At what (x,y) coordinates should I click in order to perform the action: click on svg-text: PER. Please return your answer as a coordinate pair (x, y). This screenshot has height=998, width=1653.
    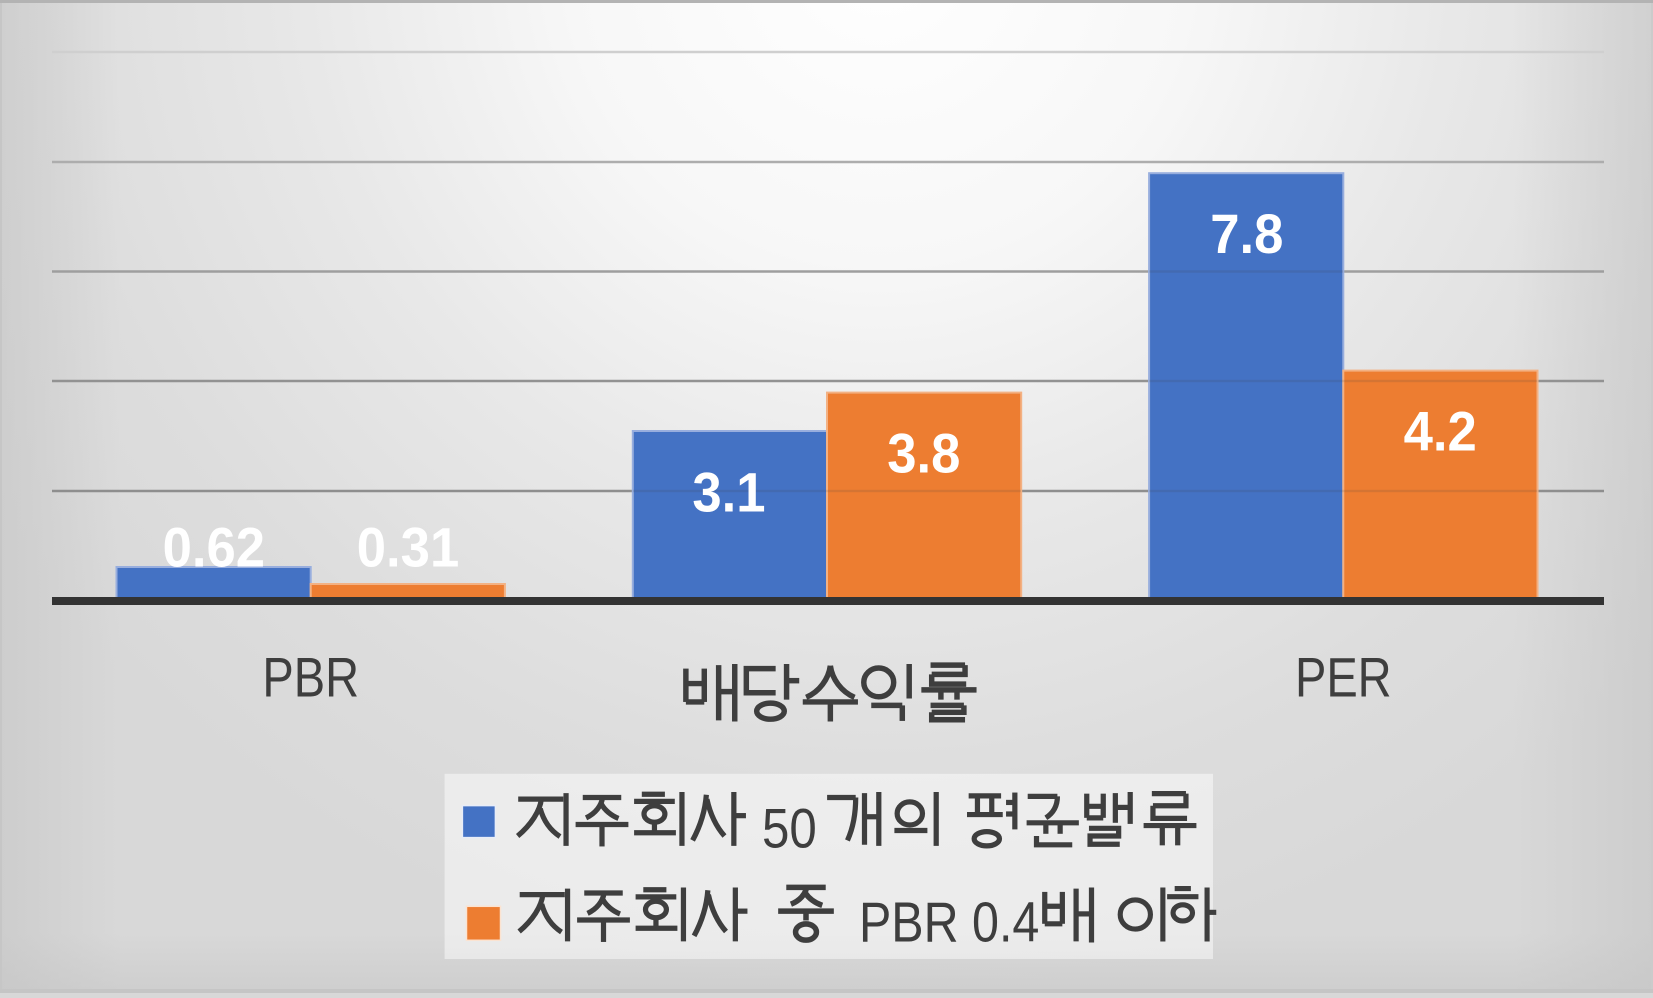
    Looking at the image, I should click on (1343, 677).